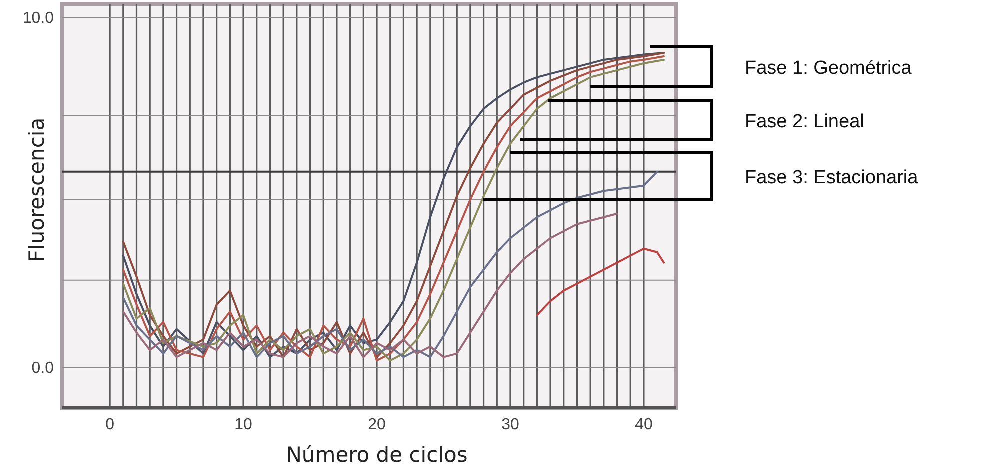 Image resolution: width=990 pixels, height=474 pixels. Describe the element at coordinates (110, 425) in the screenshot. I see `x-tick-label: 0` at that location.